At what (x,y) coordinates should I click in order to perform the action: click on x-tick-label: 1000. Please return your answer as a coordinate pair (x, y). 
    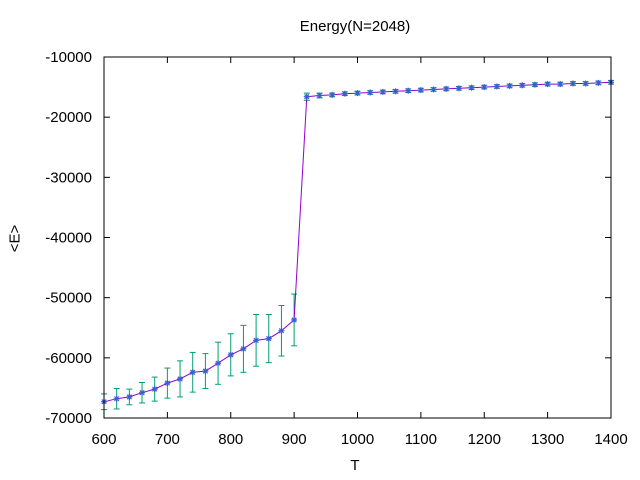
    Looking at the image, I should click on (357, 439).